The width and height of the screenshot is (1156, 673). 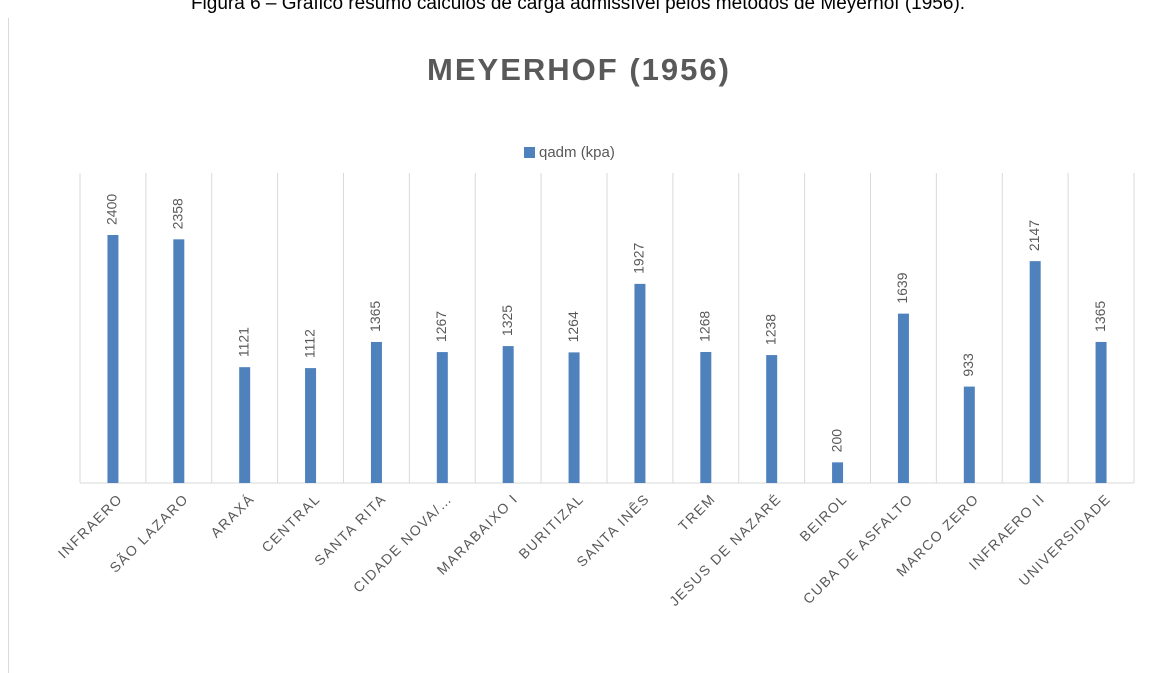 What do you see at coordinates (232, 515) in the screenshot?
I see `x-tick-label: ARAXÁ` at bounding box center [232, 515].